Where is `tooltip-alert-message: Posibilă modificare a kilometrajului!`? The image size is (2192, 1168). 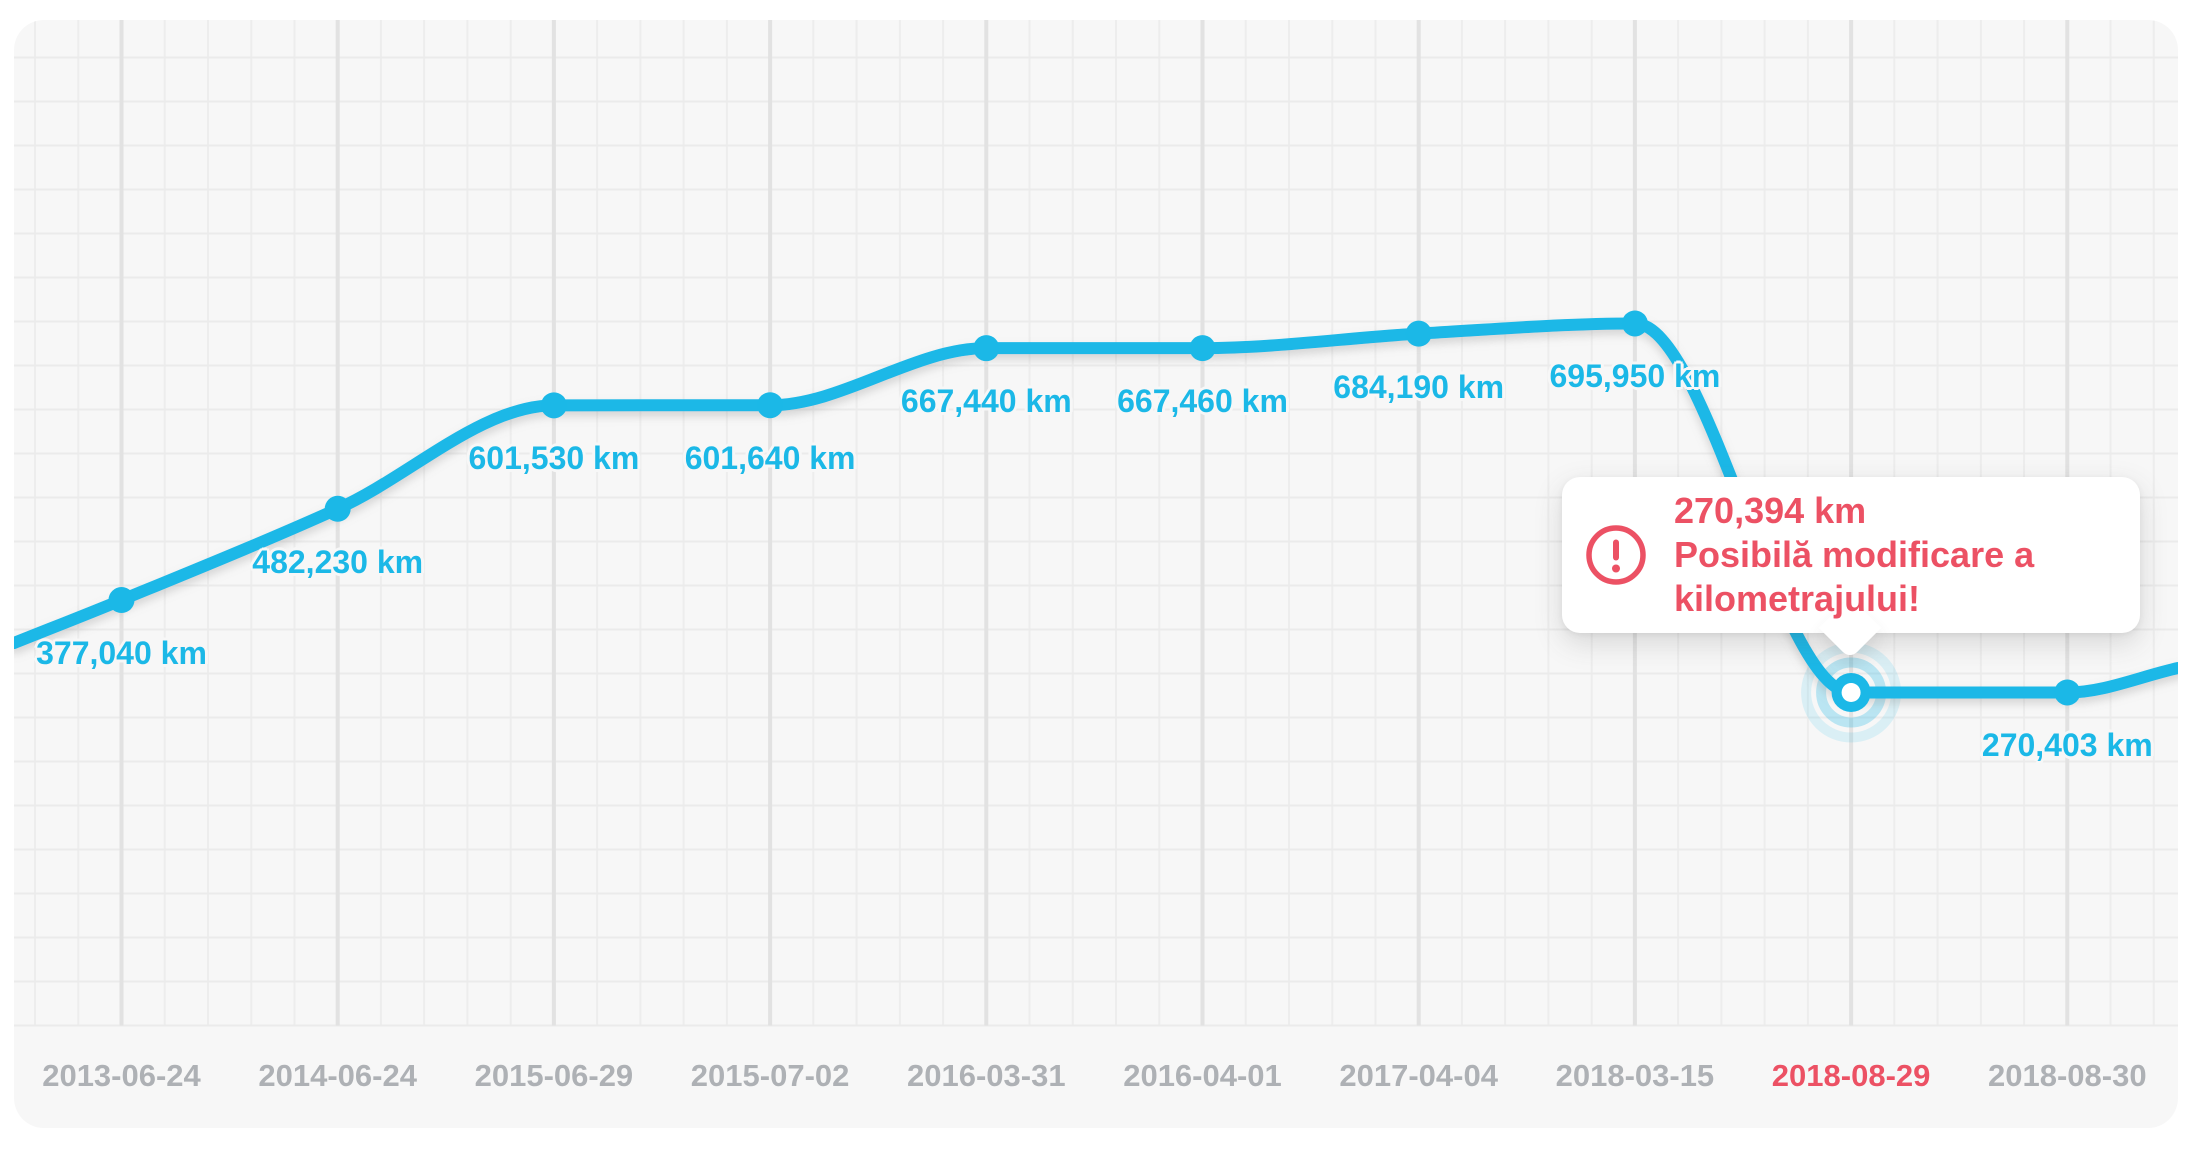 tooltip-alert-message: Posibilă modificare a kilometrajului! is located at coordinates (1854, 576).